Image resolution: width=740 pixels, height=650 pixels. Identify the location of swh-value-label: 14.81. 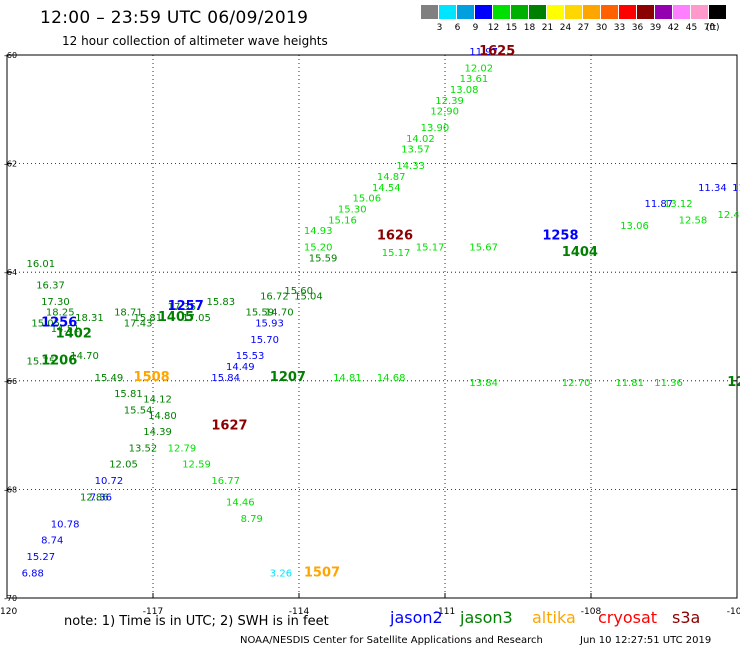
(347, 378).